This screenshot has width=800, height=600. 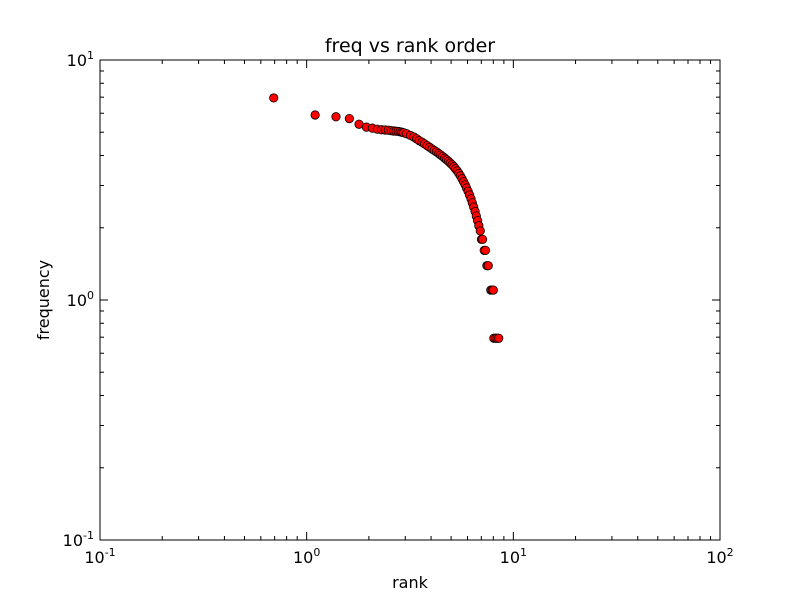 What do you see at coordinates (719, 556) in the screenshot?
I see `x-tick-label: 10²` at bounding box center [719, 556].